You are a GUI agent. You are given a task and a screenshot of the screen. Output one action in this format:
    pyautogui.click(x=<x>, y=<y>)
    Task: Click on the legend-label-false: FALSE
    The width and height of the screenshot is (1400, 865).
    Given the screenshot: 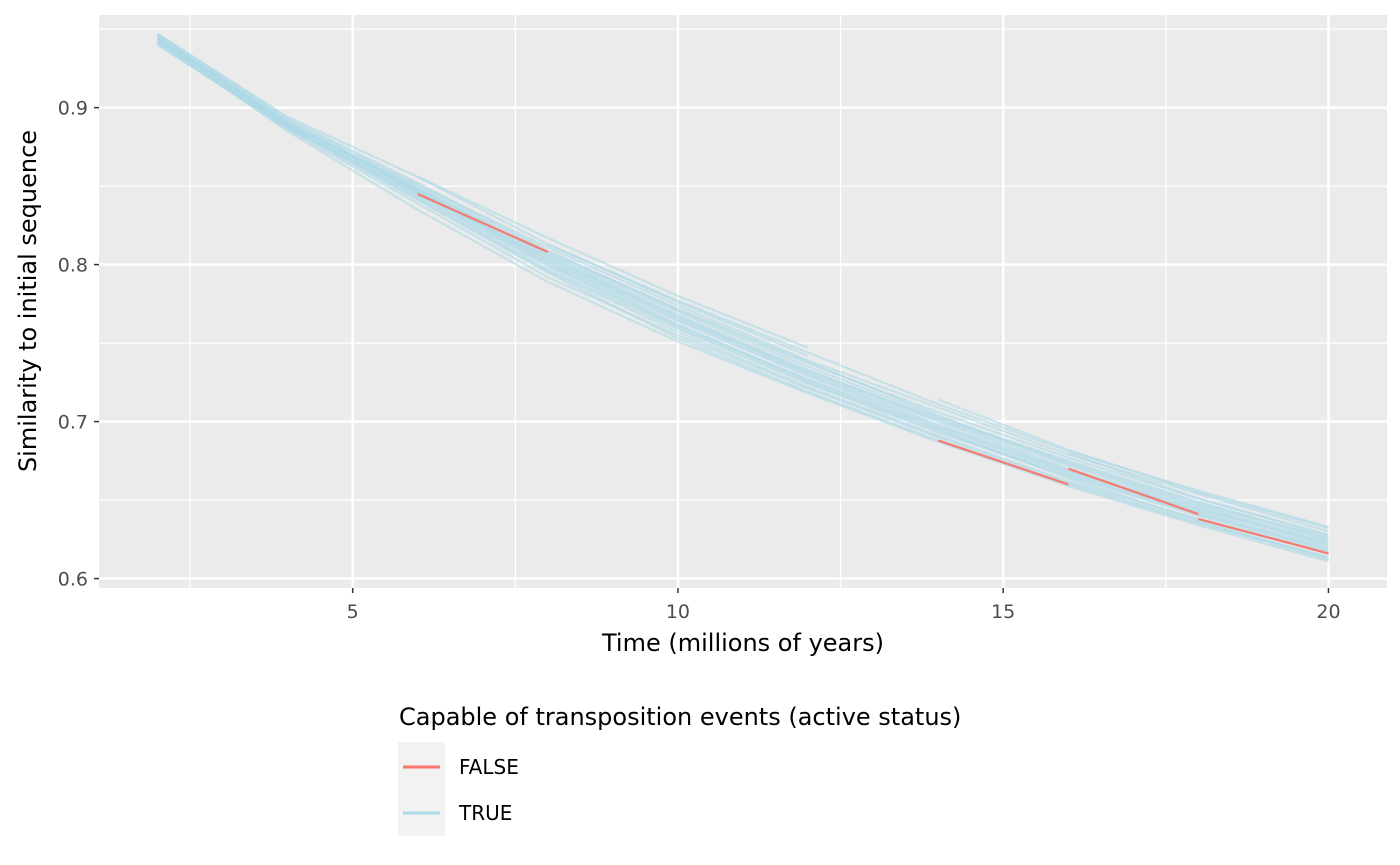 What is the action you would take?
    pyautogui.click(x=489, y=767)
    